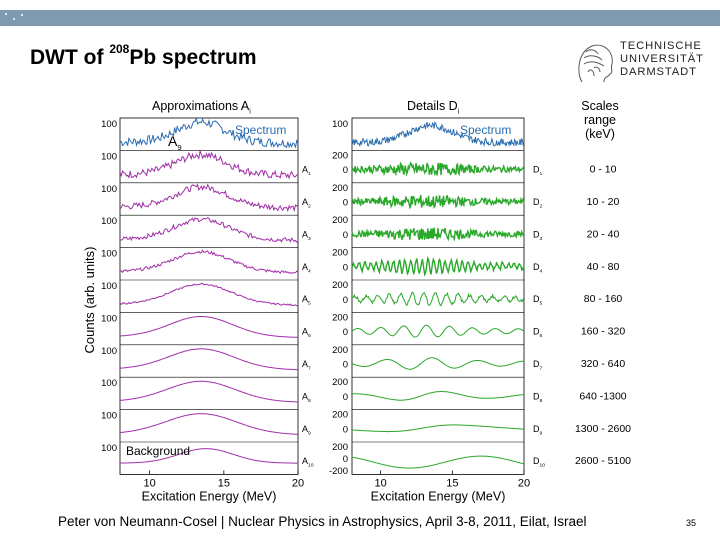 Image resolution: width=720 pixels, height=540 pixels. Describe the element at coordinates (209, 496) in the screenshot. I see `left-x-axis-label: Excitation Energy (MeV)` at that location.